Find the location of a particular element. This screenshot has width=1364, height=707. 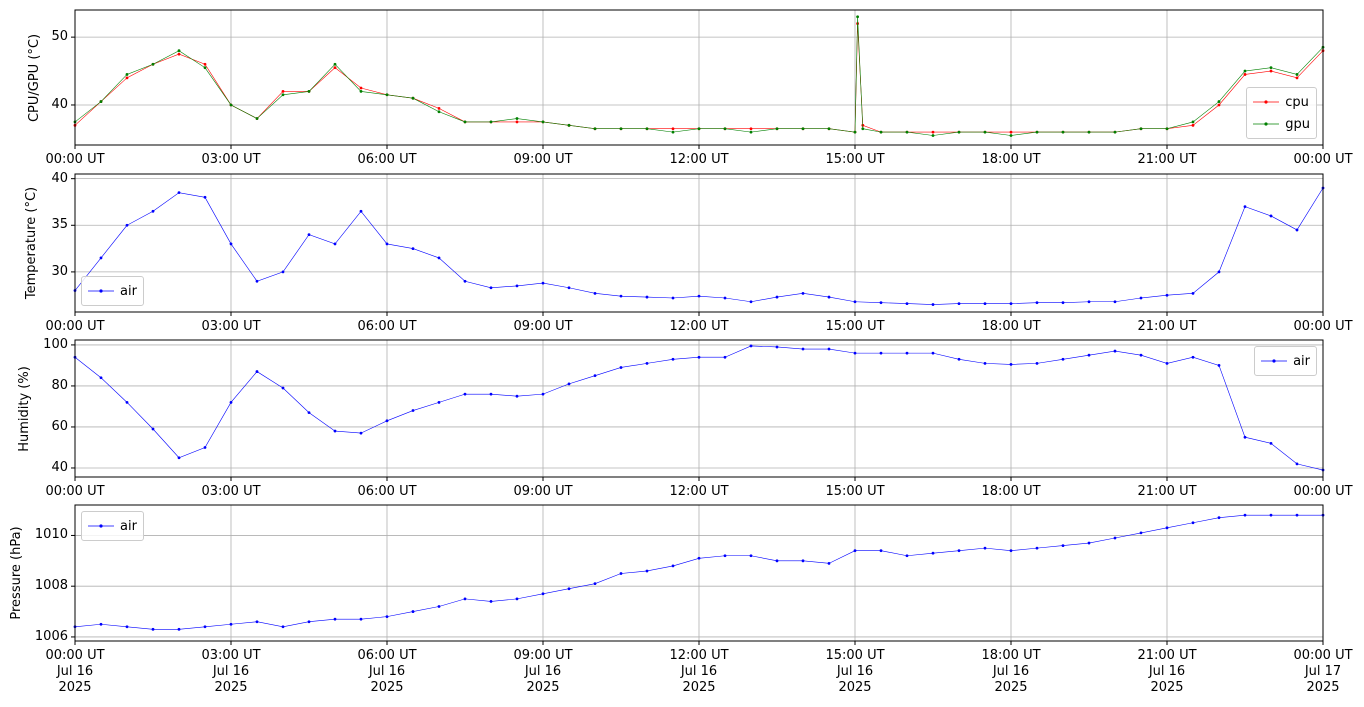

legend-swatch is located at coordinates (1266, 102).